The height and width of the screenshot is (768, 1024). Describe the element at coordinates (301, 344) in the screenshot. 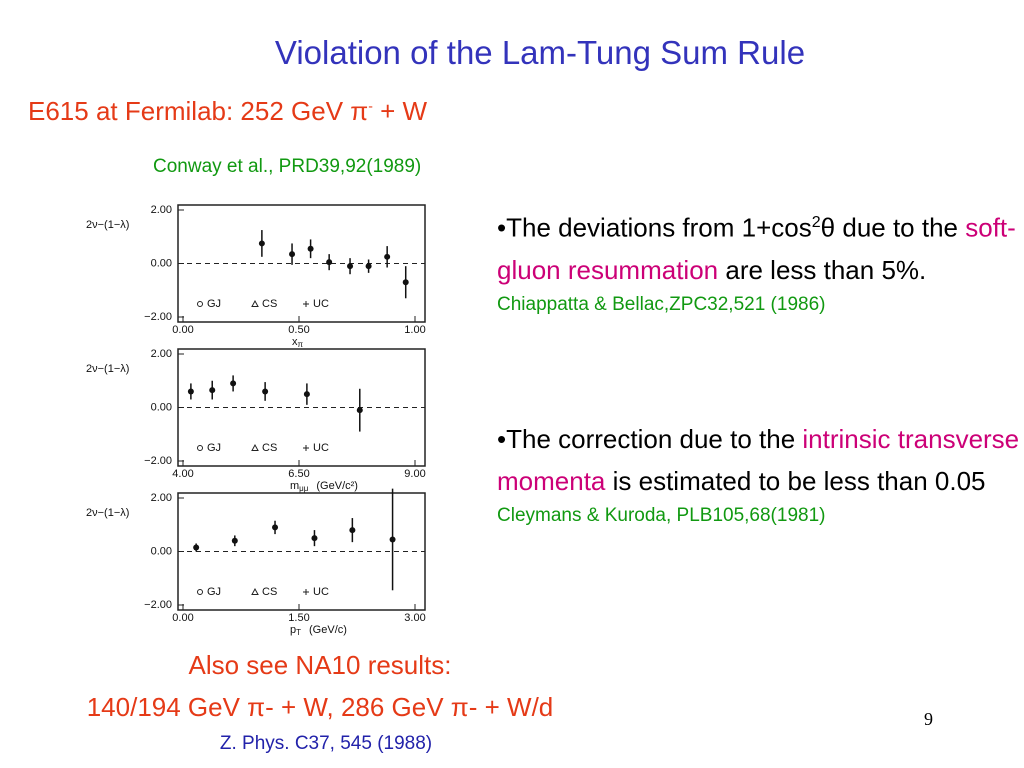

I see `x-label-sub: π` at that location.